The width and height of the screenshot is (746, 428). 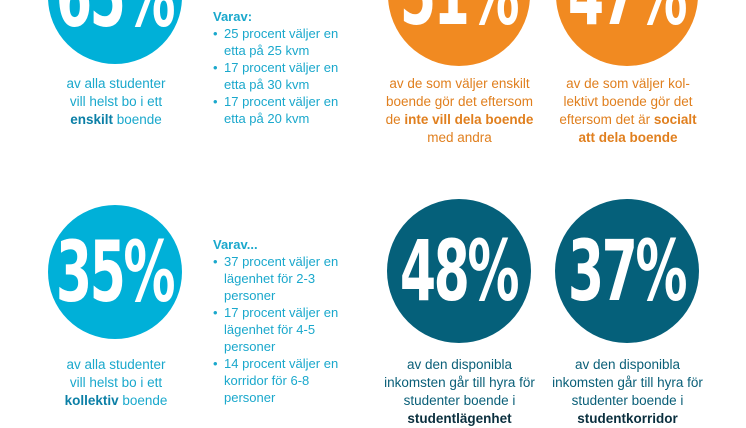 I want to click on caption-emphasis: socialt att dela boende, so click(x=637, y=128).